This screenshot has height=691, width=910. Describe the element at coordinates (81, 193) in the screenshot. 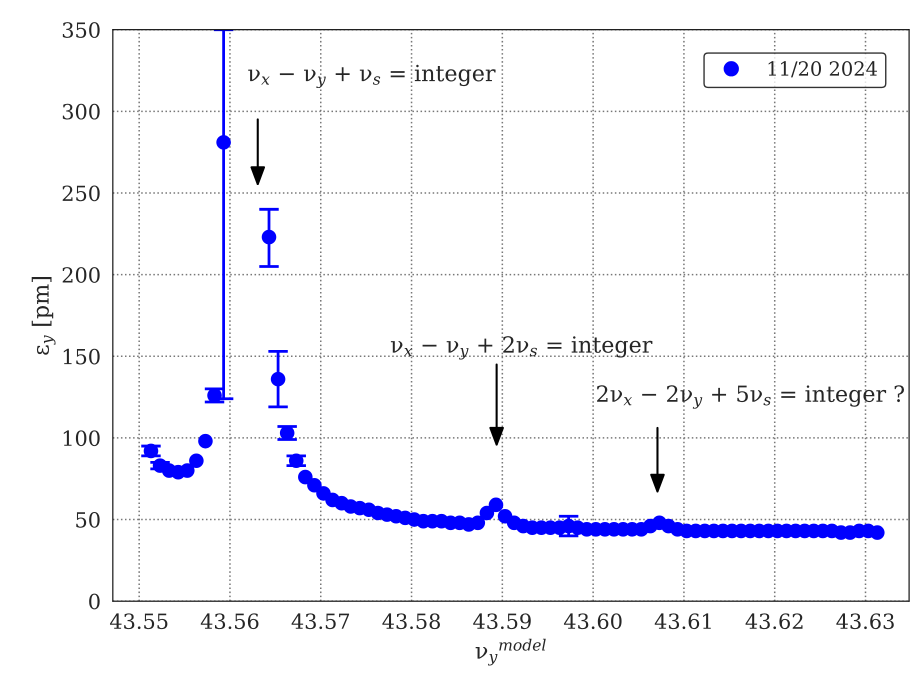

I see `y-tick-label: 250` at that location.